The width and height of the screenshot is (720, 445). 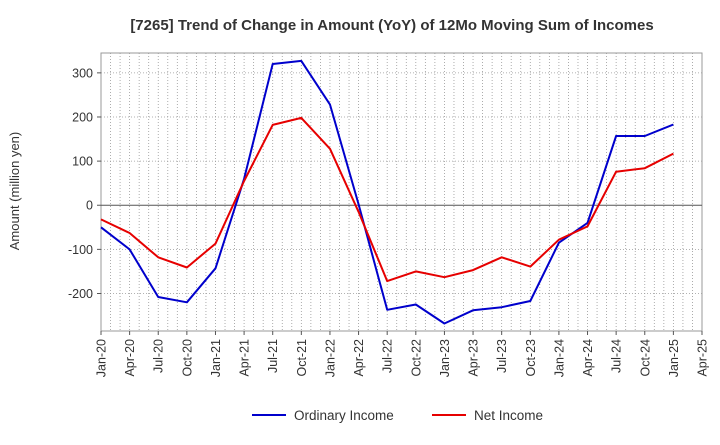 I want to click on y-tick-label: -200, so click(x=80, y=294).